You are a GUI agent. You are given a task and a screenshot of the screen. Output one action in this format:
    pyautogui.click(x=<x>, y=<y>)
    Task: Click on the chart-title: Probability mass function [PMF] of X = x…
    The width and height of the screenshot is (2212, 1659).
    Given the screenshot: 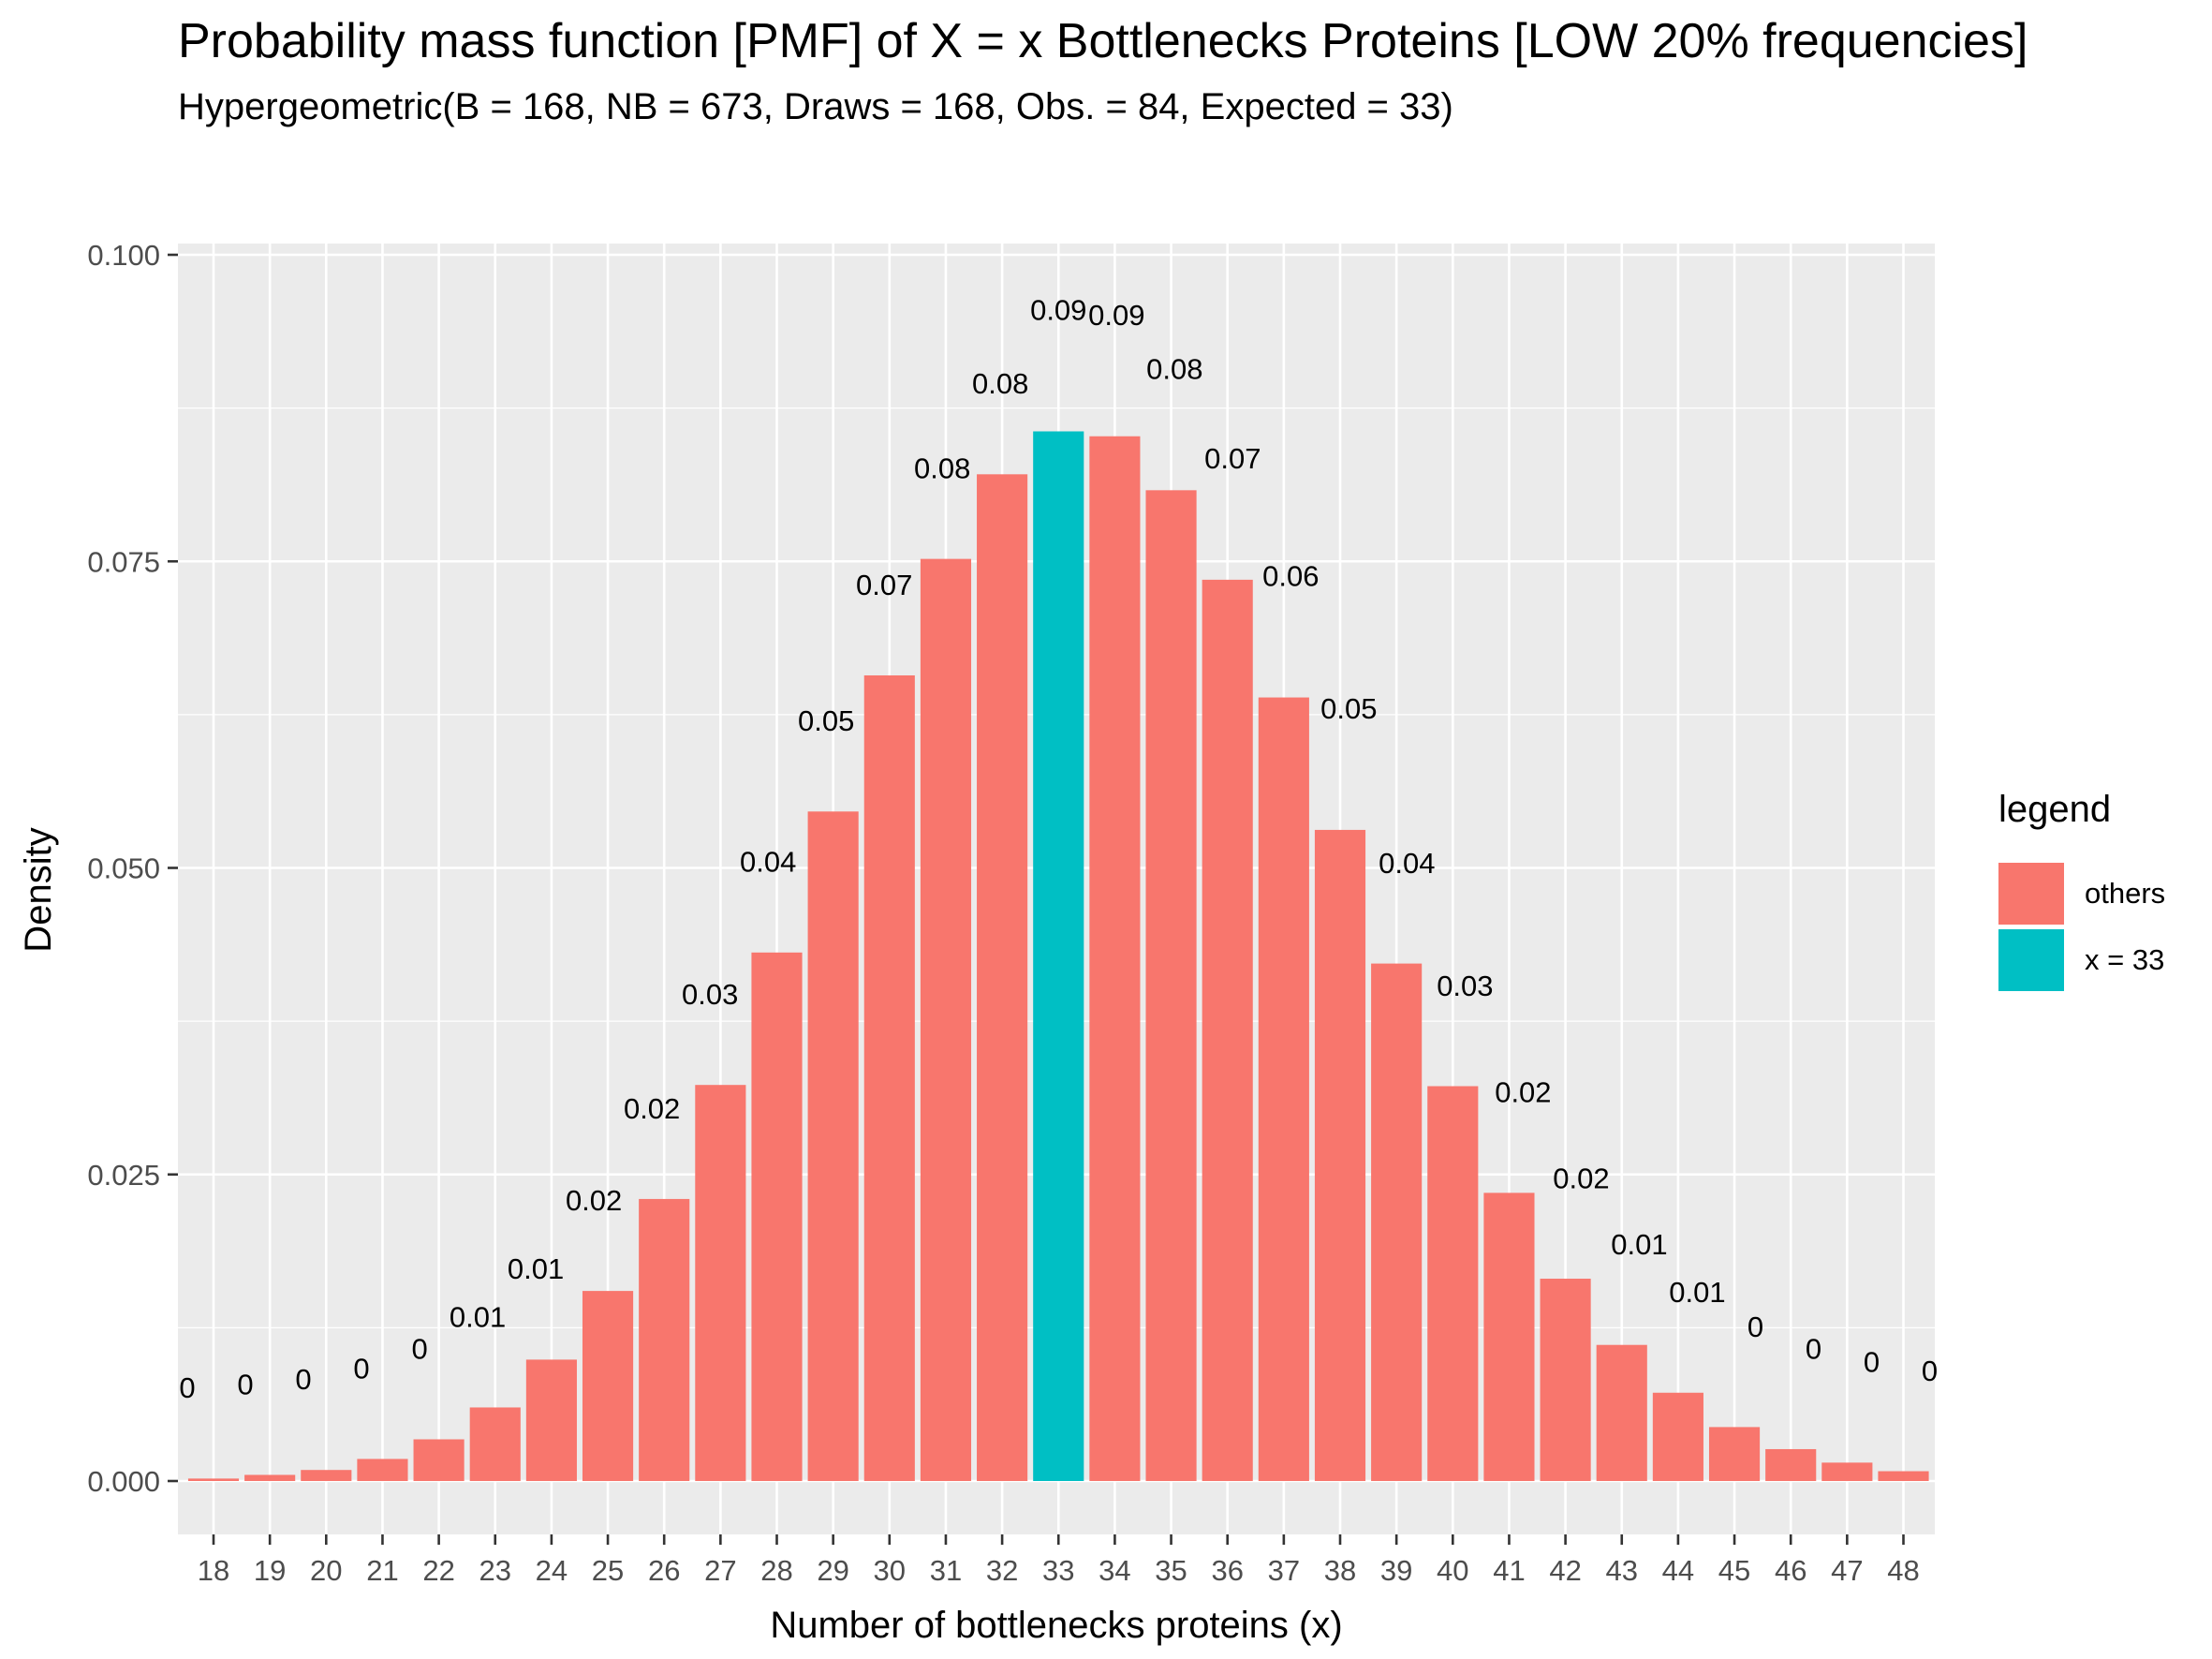 What is the action you would take?
    pyautogui.click(x=1103, y=41)
    